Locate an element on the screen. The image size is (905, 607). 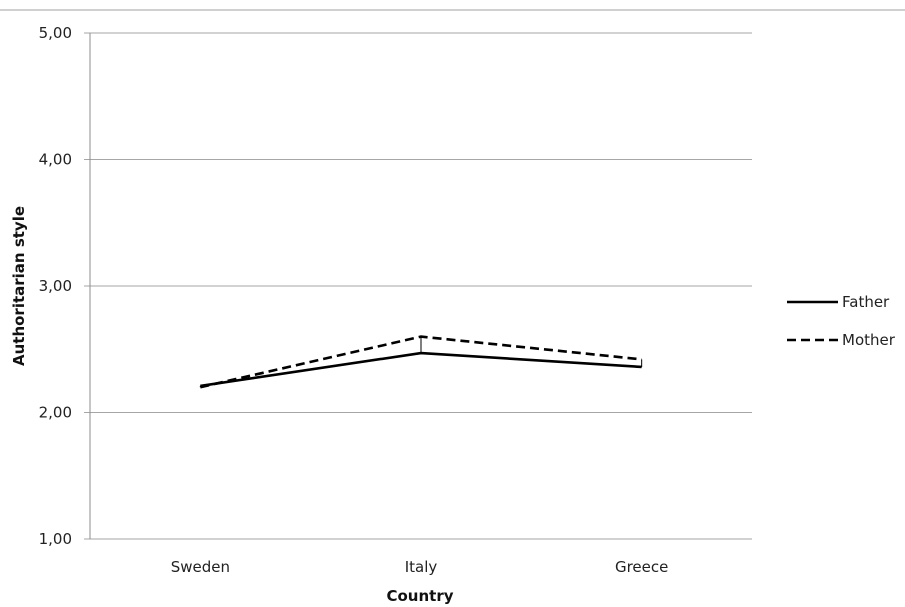
y-tick-labels: 1,00 2,00 3,00 4,00 5,00 is located at coordinates (55, 286).